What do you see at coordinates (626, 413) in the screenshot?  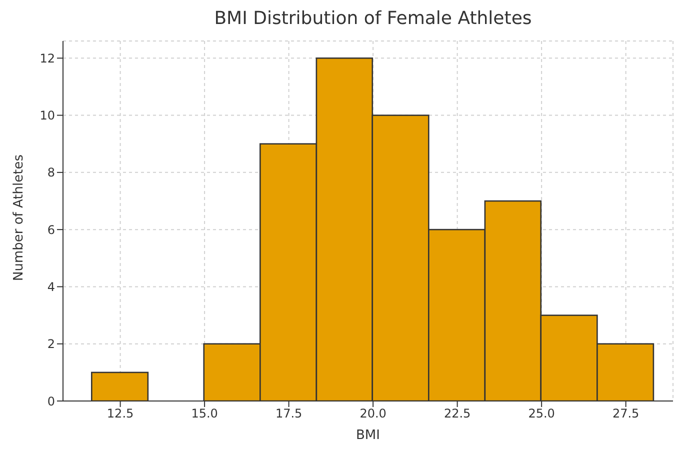 I see `x-tick-label: 27.5` at bounding box center [626, 413].